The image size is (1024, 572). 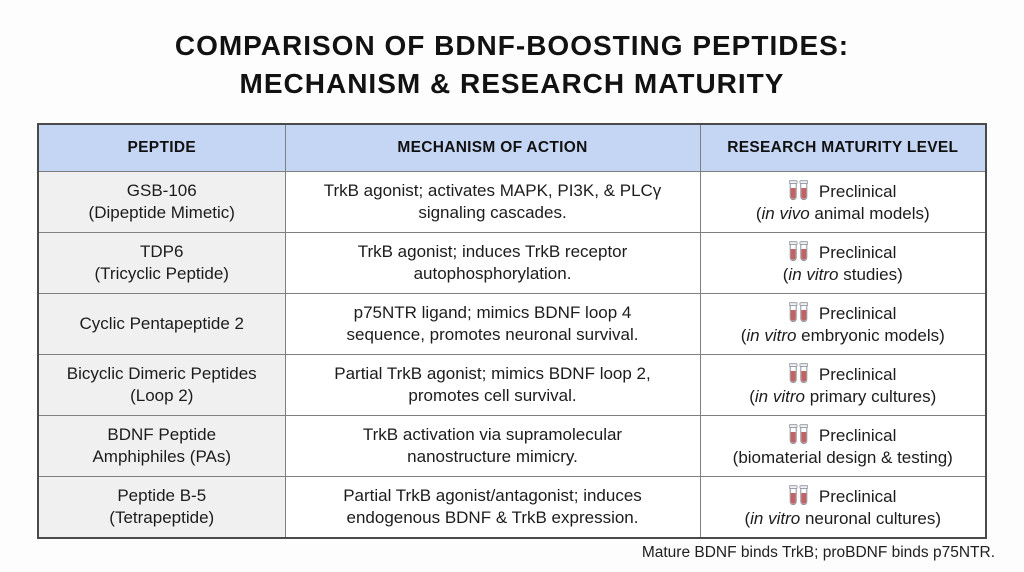 What do you see at coordinates (161, 212) in the screenshot?
I see `peptide-subname: (Dipeptide Mimetic)` at bounding box center [161, 212].